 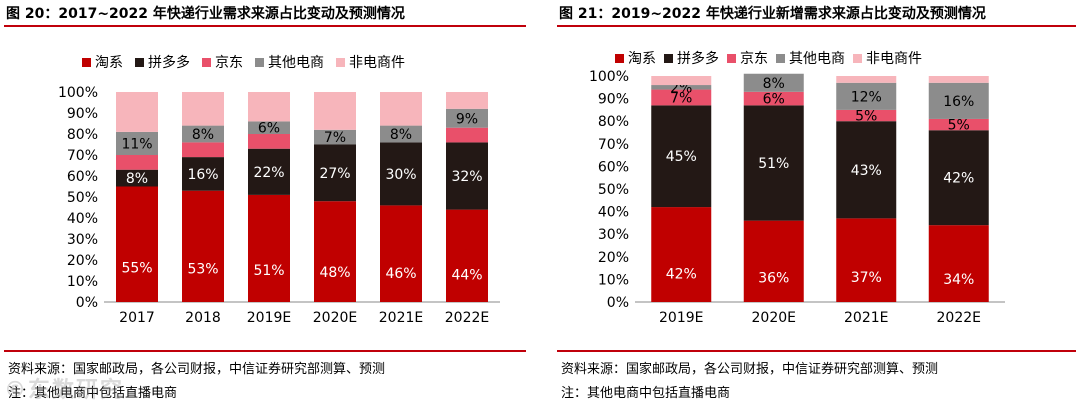 I want to click on right-y-tick-label: 100%, so click(x=609, y=77).